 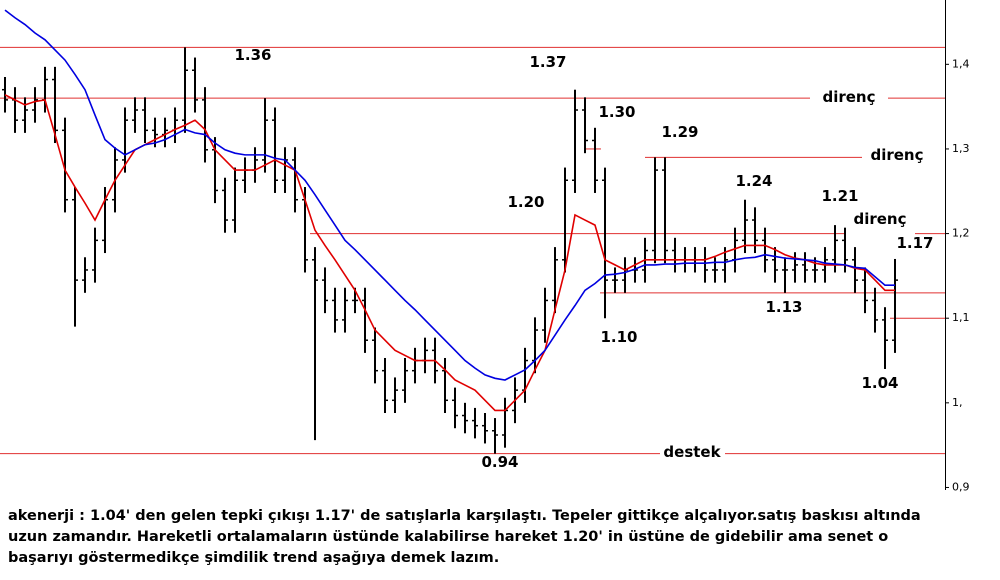 I want to click on annotation: 1.17, so click(x=914, y=243).